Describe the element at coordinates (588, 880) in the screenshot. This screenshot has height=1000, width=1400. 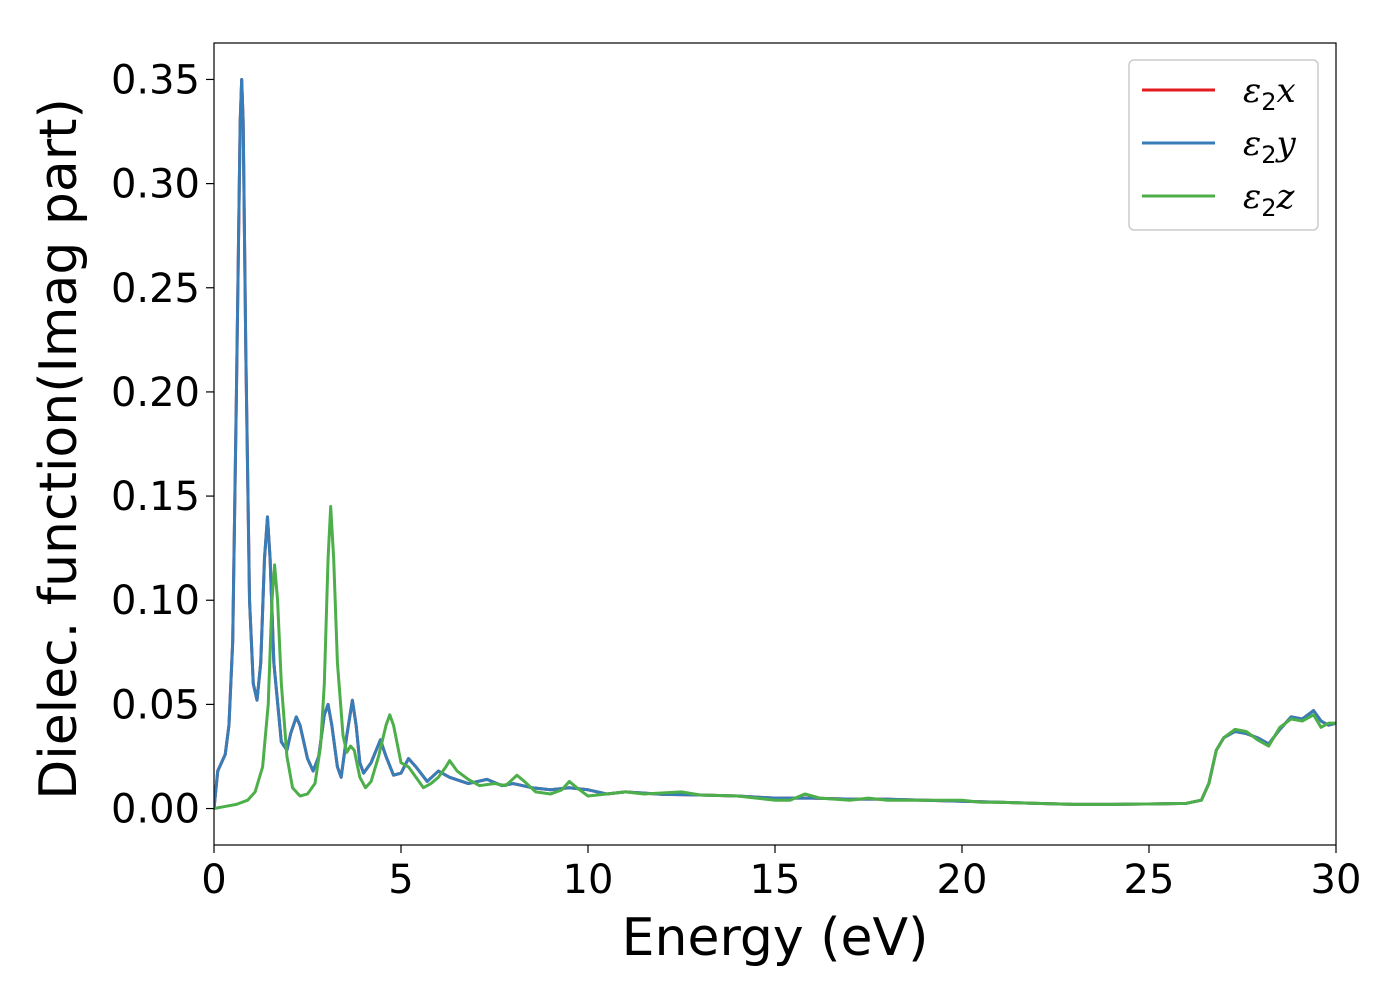
I see `x-tick-label: 10` at that location.